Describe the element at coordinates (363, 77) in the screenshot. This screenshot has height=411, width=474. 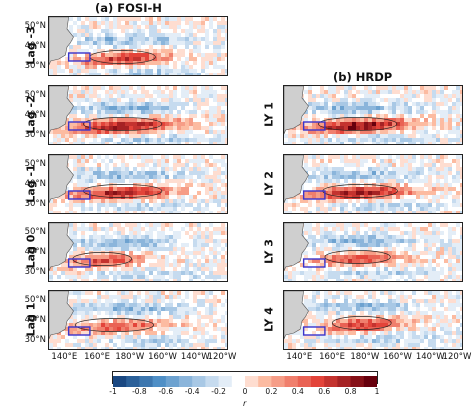
I see `right-column-title: (b) HRDP` at that location.